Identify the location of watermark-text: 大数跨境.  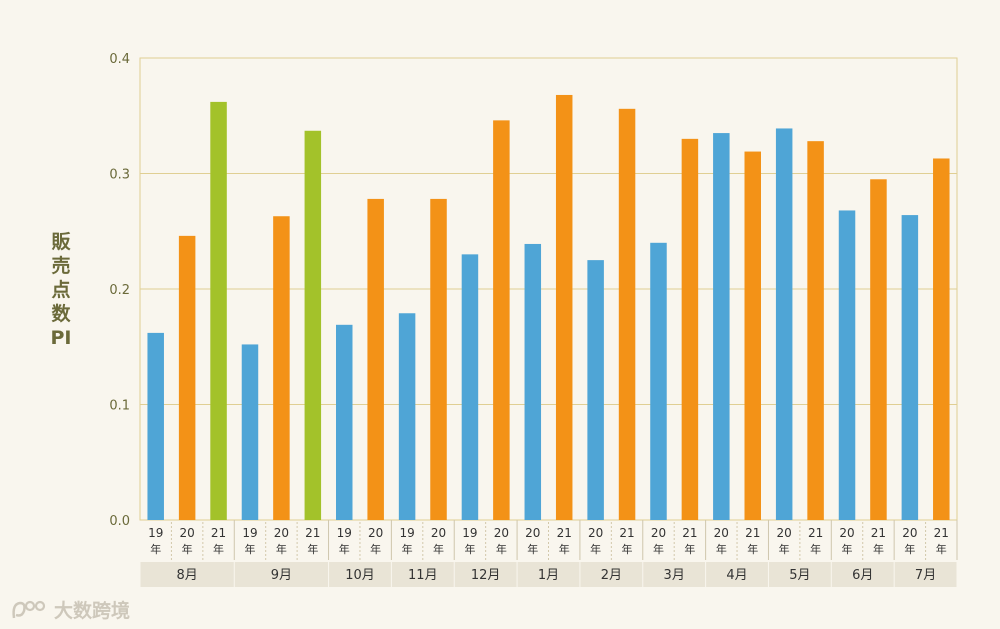
(92, 611).